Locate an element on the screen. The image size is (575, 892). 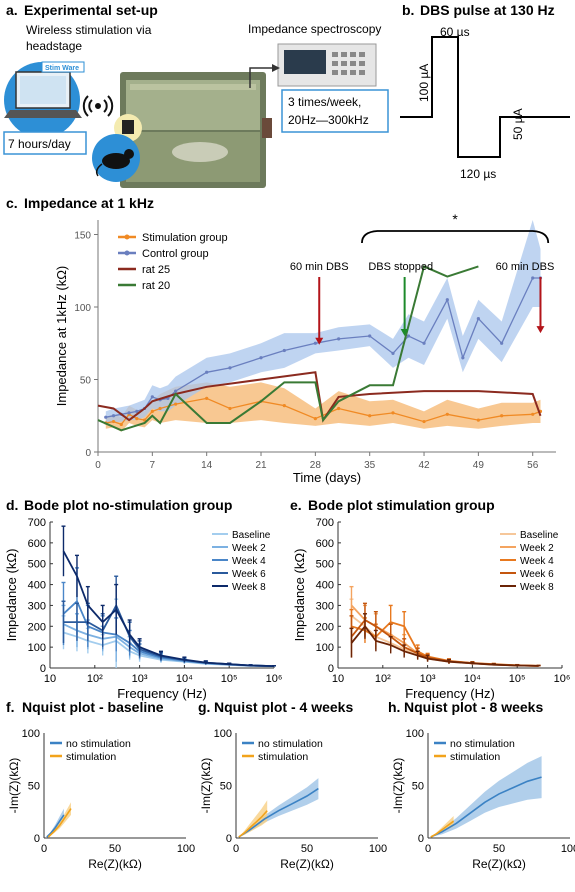
y-axis-label: -Im(Z)(kΩ) is located at coordinates (398, 786).